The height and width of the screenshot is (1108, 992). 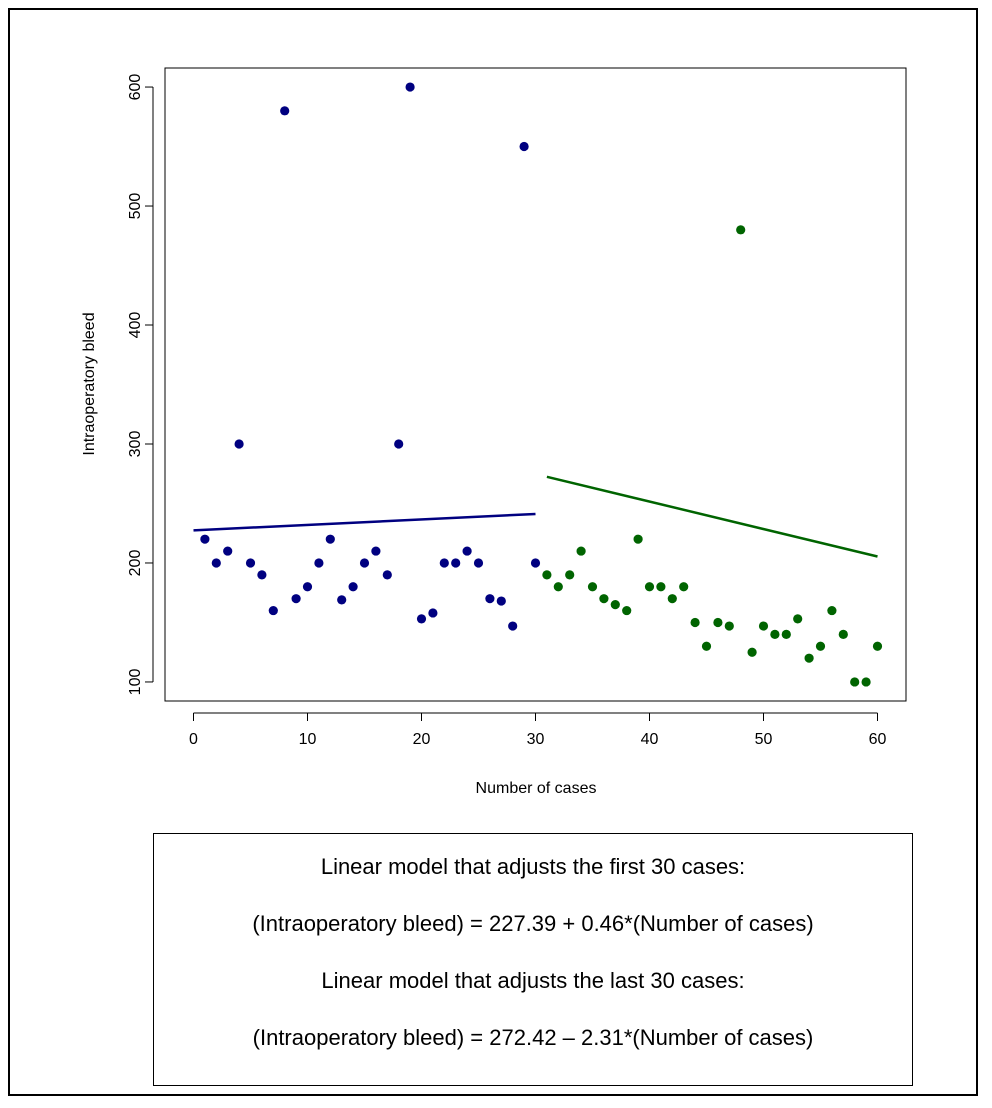 What do you see at coordinates (135, 87) in the screenshot?
I see `y-tick-label: 600` at bounding box center [135, 87].